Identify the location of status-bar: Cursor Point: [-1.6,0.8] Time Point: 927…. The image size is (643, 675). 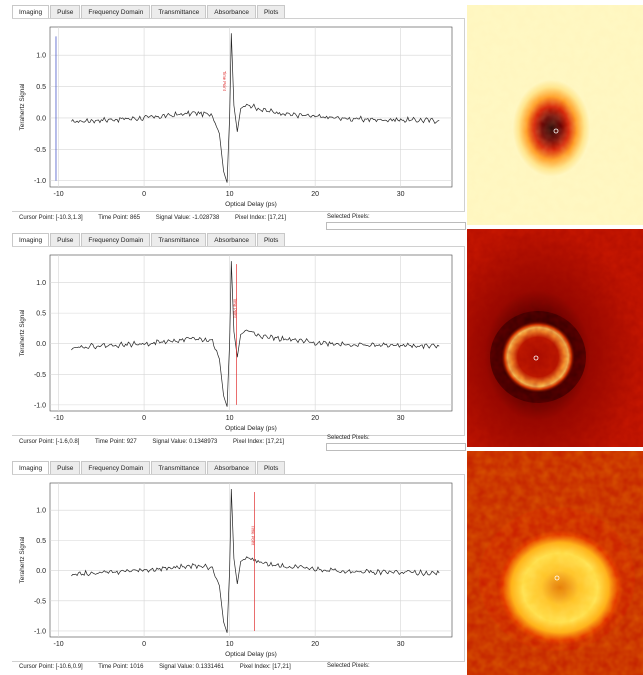
(158, 442).